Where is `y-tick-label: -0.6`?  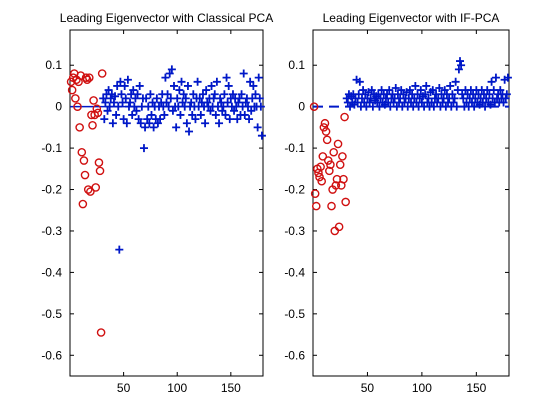
y-tick-label: -0.6 is located at coordinates (294, 355).